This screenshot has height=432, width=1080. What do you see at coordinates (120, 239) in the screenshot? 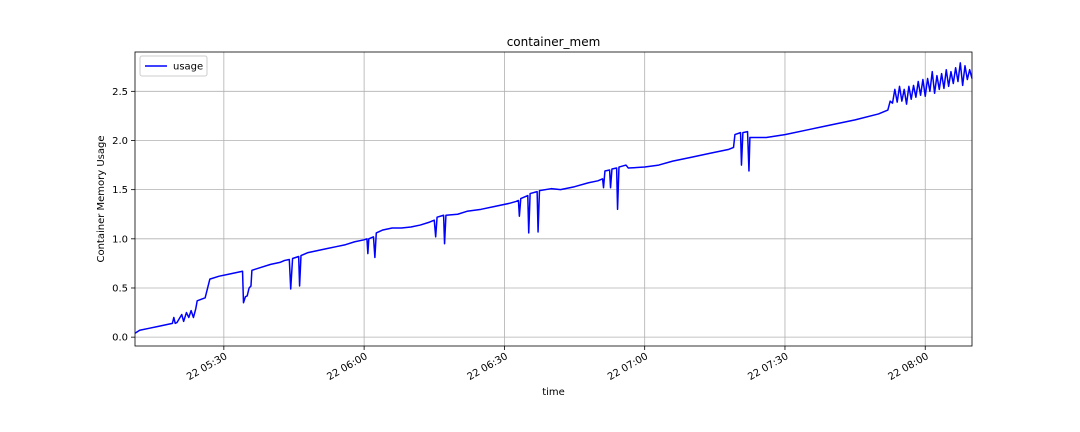
I see `y-tick-label: 1.0` at bounding box center [120, 239].